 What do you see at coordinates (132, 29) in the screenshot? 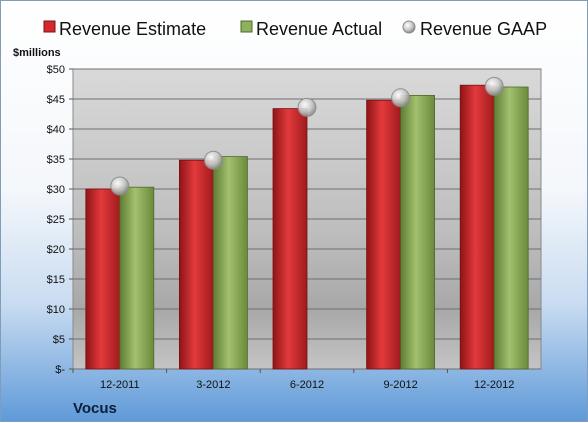
I see `legend-label-estimate: Revenue Estimate` at bounding box center [132, 29].